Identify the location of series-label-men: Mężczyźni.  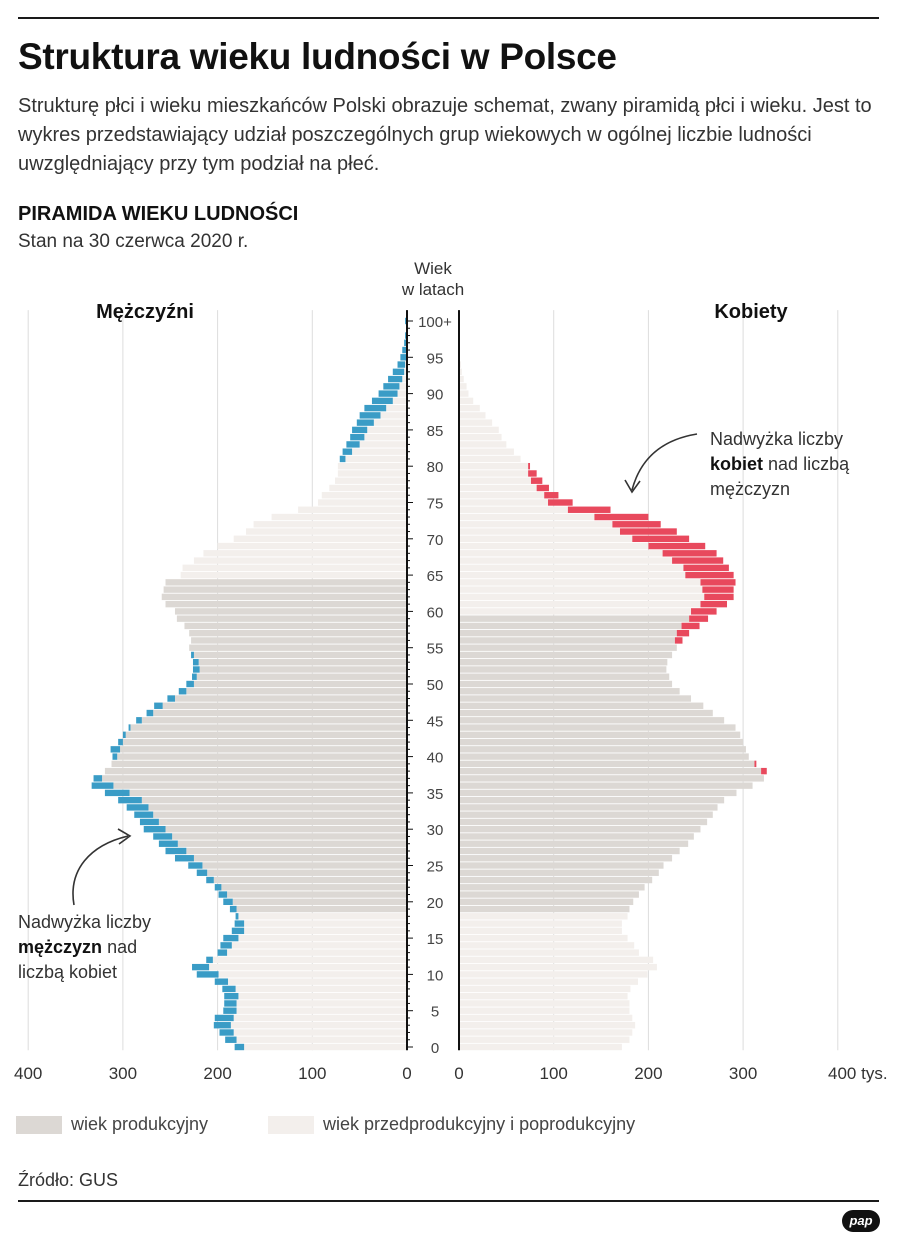
(145, 312).